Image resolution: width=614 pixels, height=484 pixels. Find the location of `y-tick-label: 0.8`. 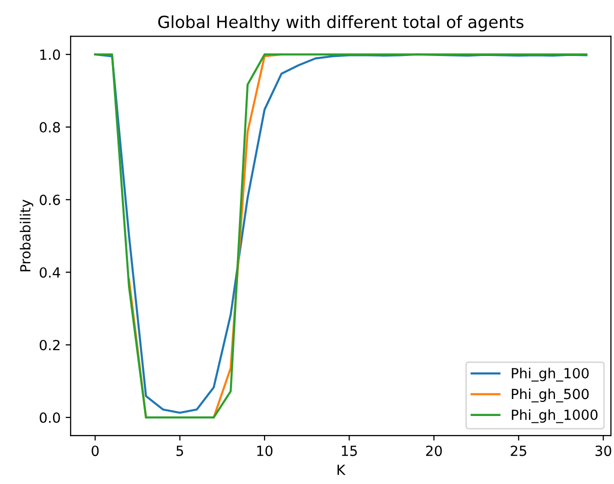

y-tick-label: 0.8 is located at coordinates (50, 127).